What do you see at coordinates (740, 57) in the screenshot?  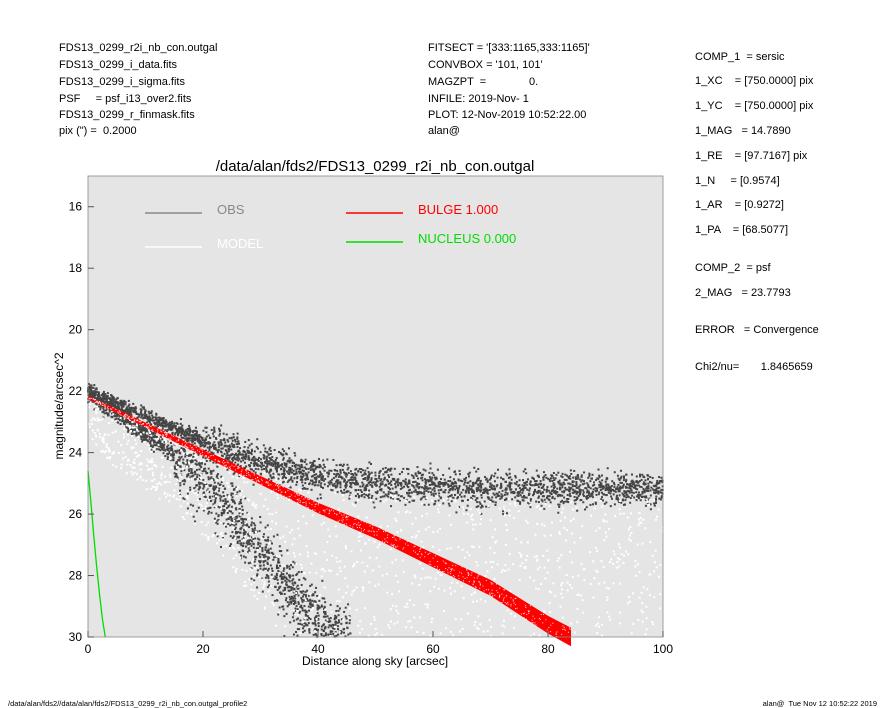 I see `param-comp1: COMP_1 = sersic` at bounding box center [740, 57].